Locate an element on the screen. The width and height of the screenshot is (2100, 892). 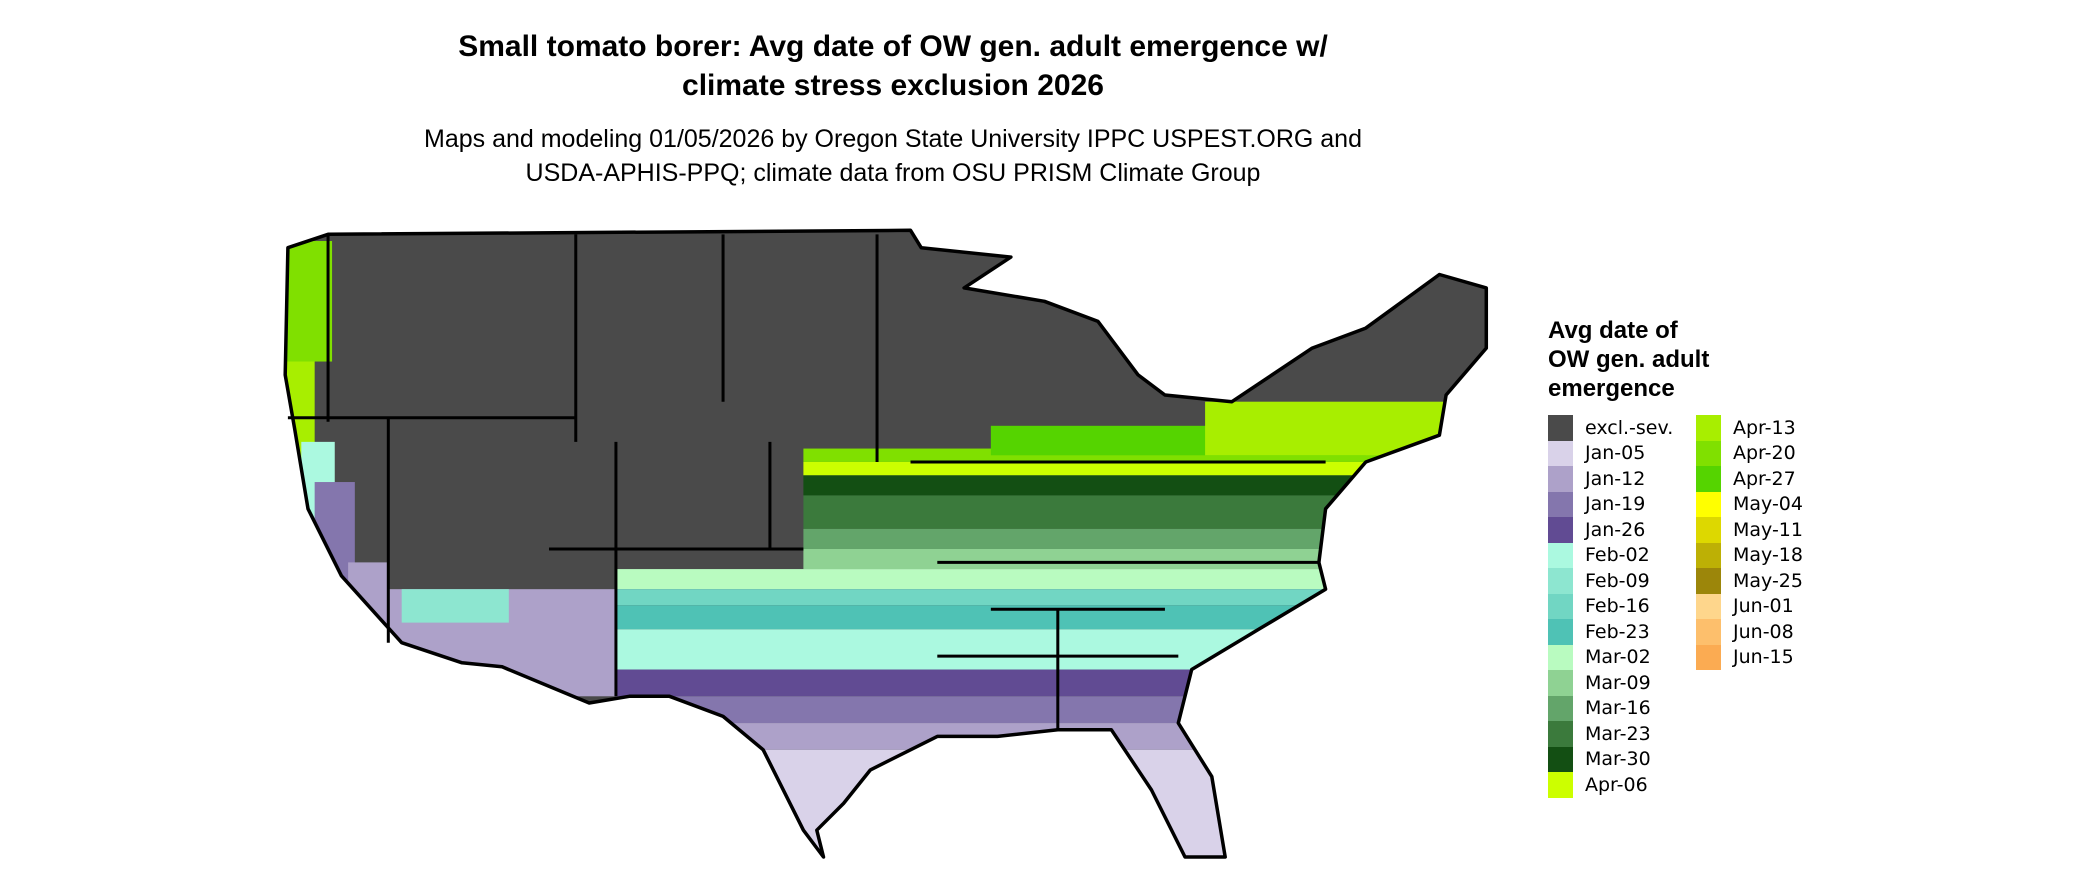
legend-item: Apr-27 is located at coordinates (1770, 479).